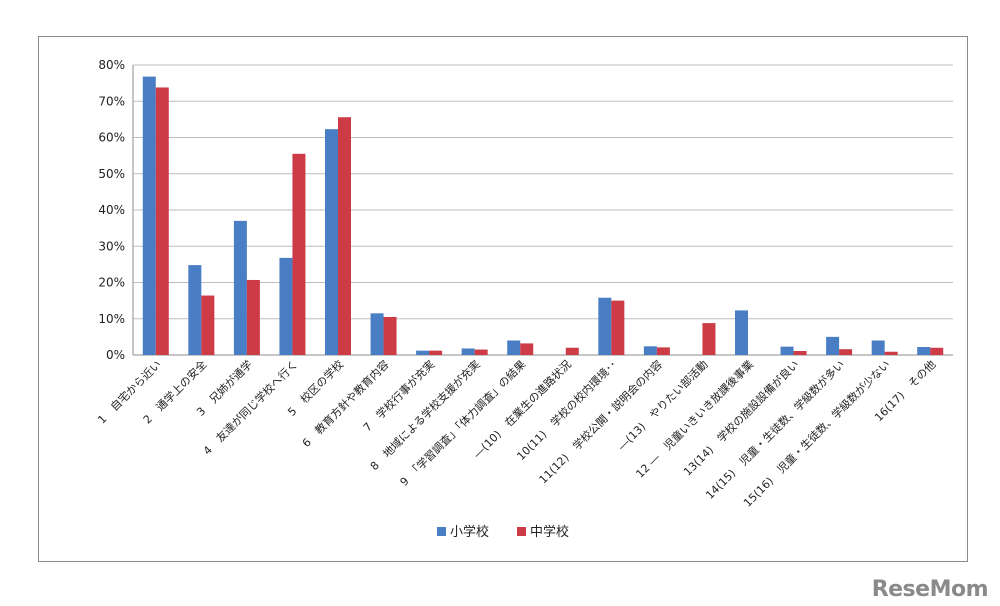  What do you see at coordinates (521, 531) in the screenshot?
I see `legend-swatch-junior-high` at bounding box center [521, 531].